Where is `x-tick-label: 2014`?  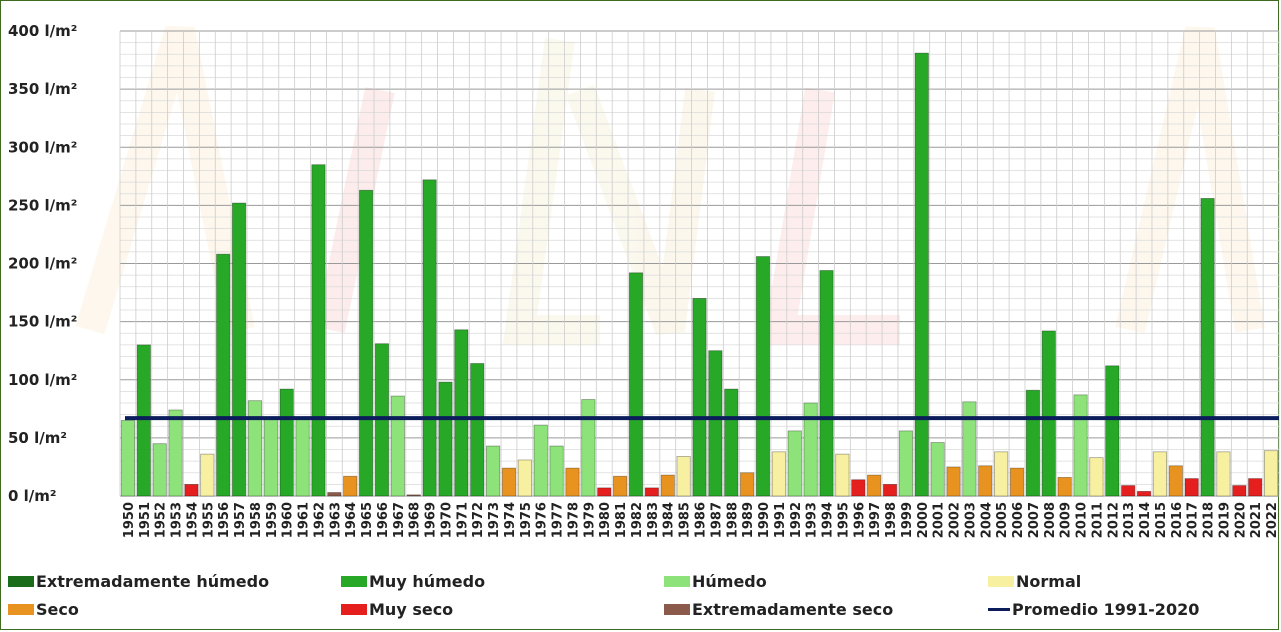
x-tick-label: 2014 is located at coordinates (1145, 520).